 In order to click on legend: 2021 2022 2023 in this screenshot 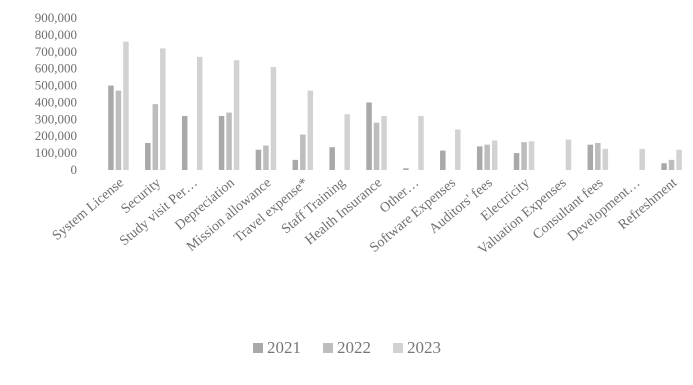, I will do `click(347, 347)`.